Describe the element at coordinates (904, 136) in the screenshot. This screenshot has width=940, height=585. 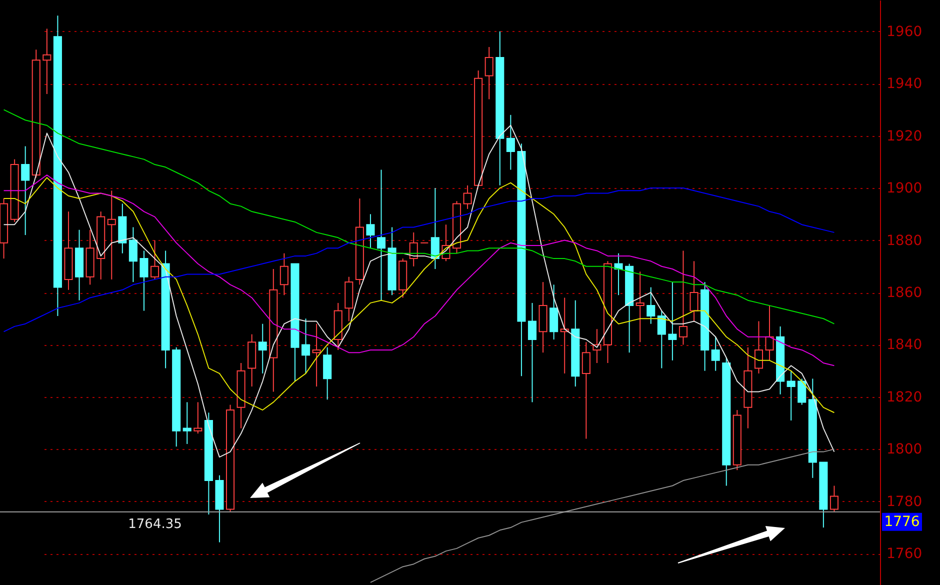
I see `y-tick-label: 1920` at that location.